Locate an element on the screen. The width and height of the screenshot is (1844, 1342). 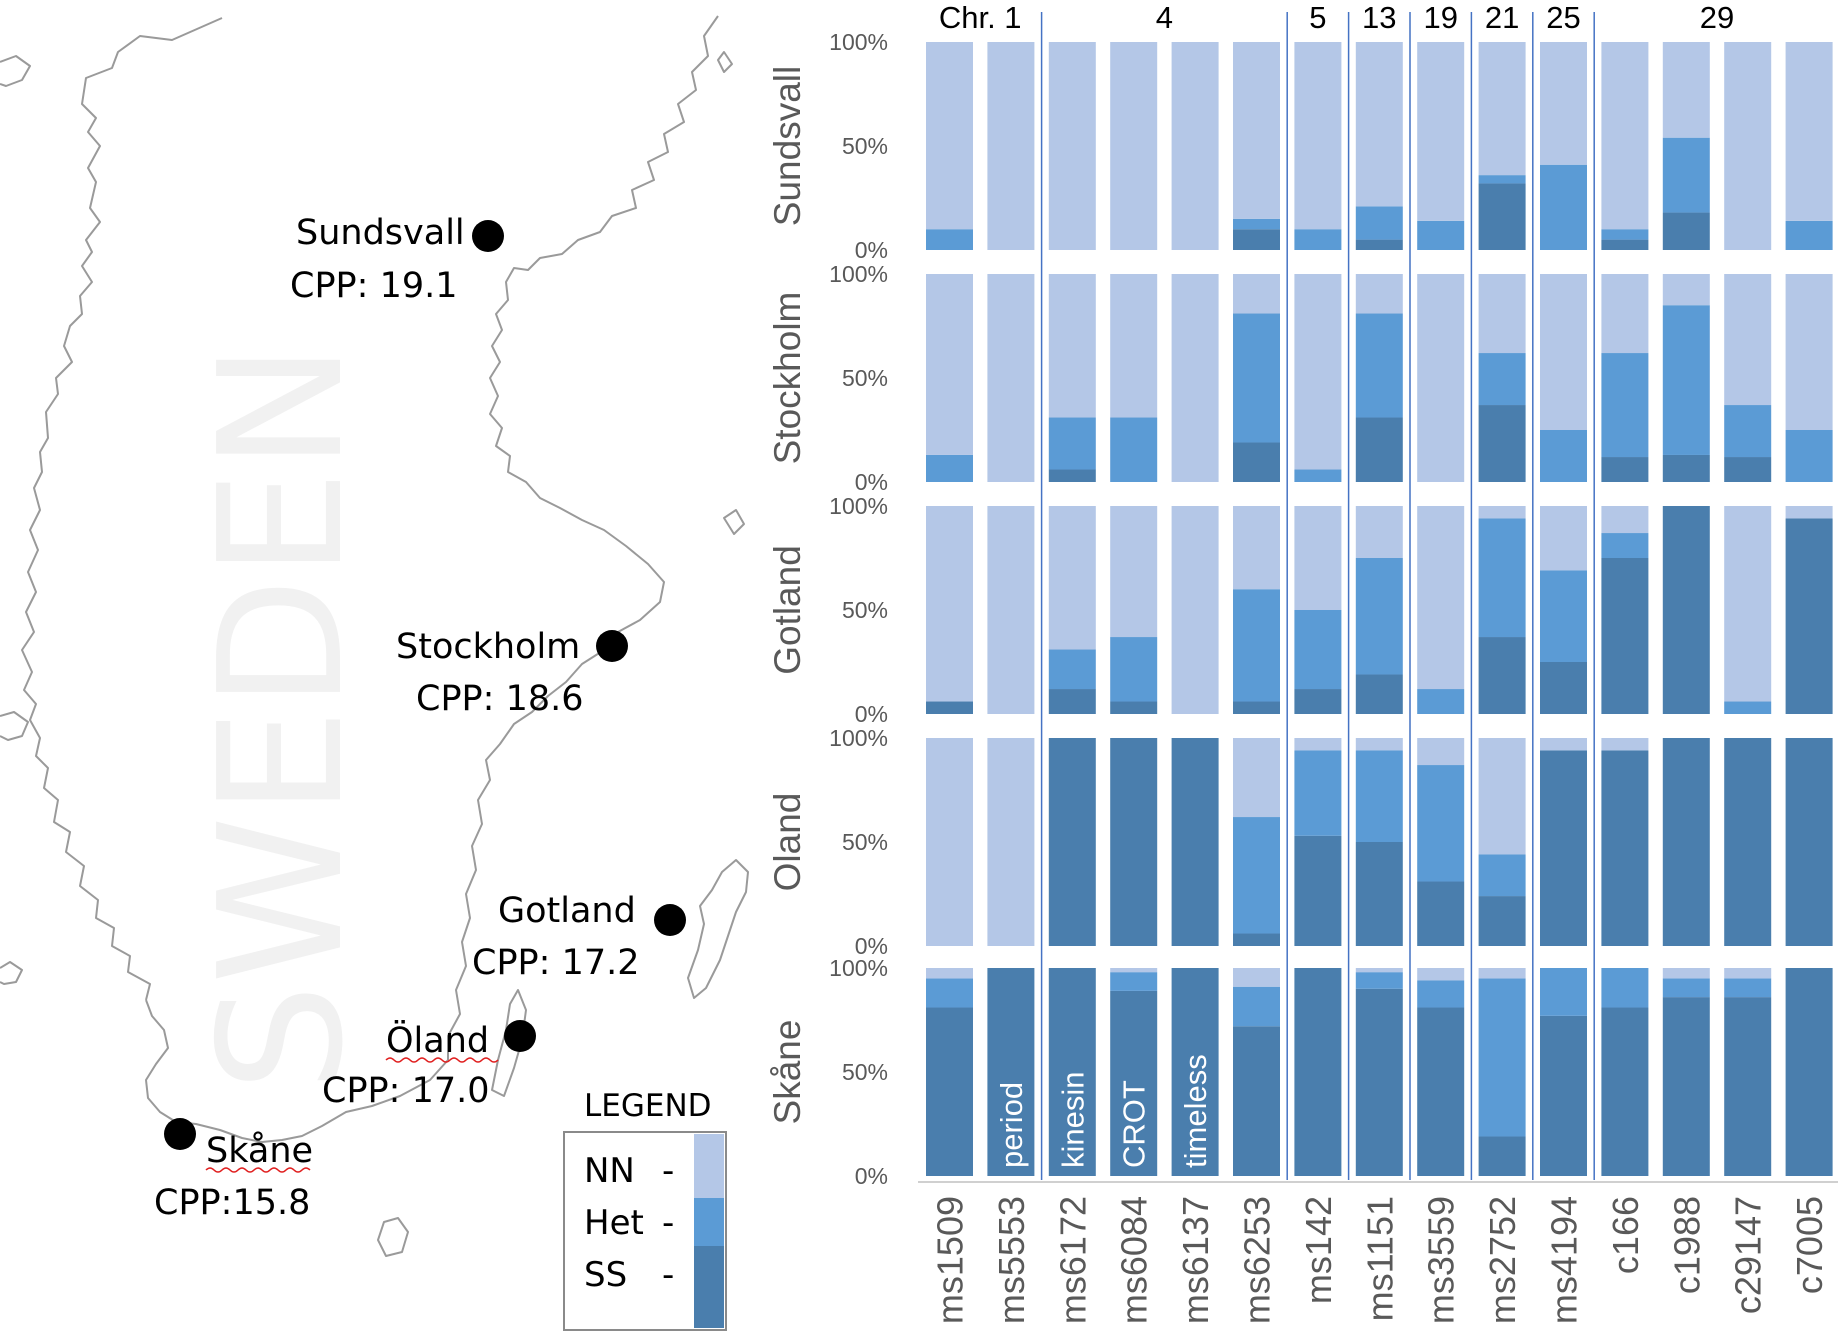
bar-segment-nn-ms6172 is located at coordinates (1072, 578).